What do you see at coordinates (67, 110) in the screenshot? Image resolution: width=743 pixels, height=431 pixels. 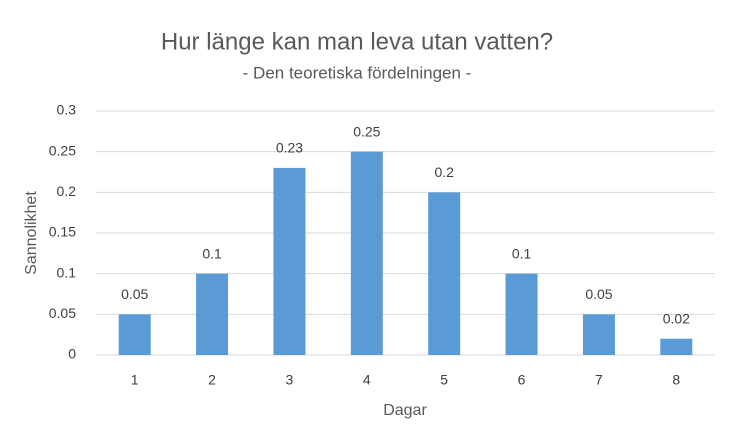 I see `y-tick-label: 0.3` at bounding box center [67, 110].